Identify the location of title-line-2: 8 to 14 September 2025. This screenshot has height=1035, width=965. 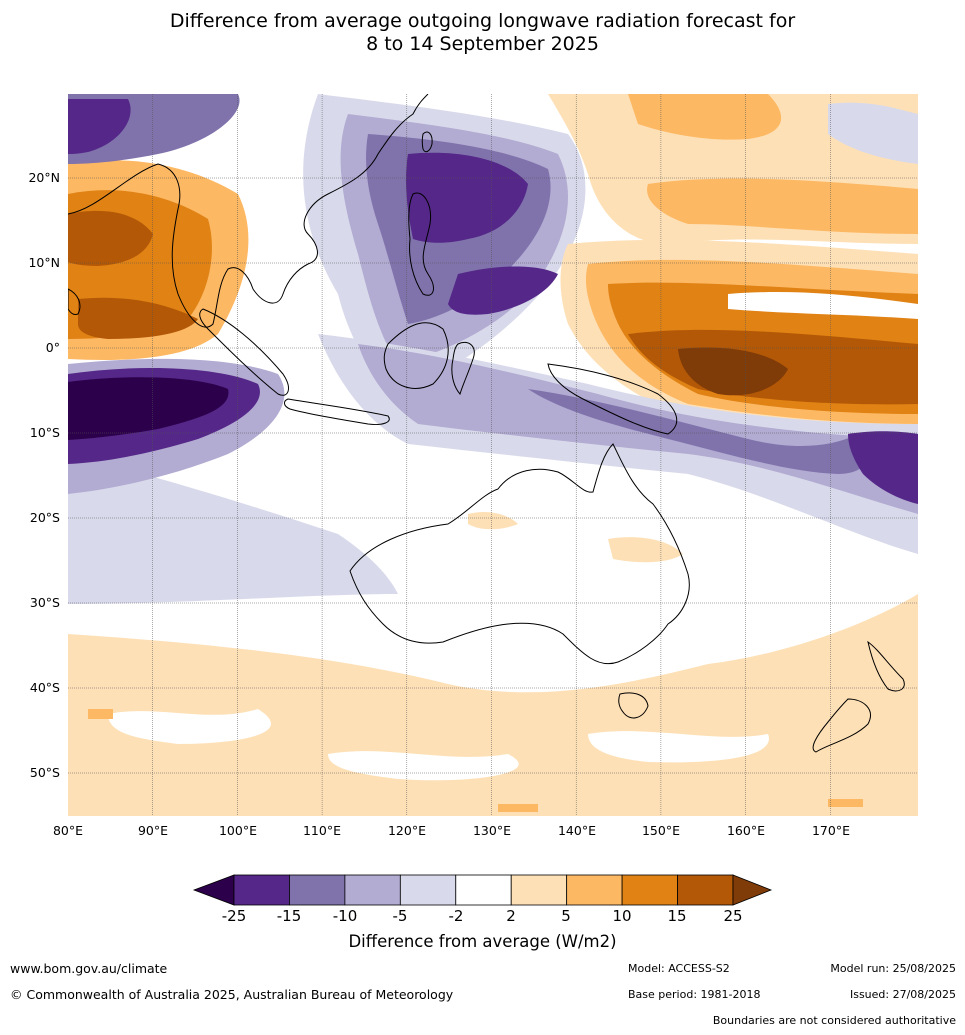
(482, 44).